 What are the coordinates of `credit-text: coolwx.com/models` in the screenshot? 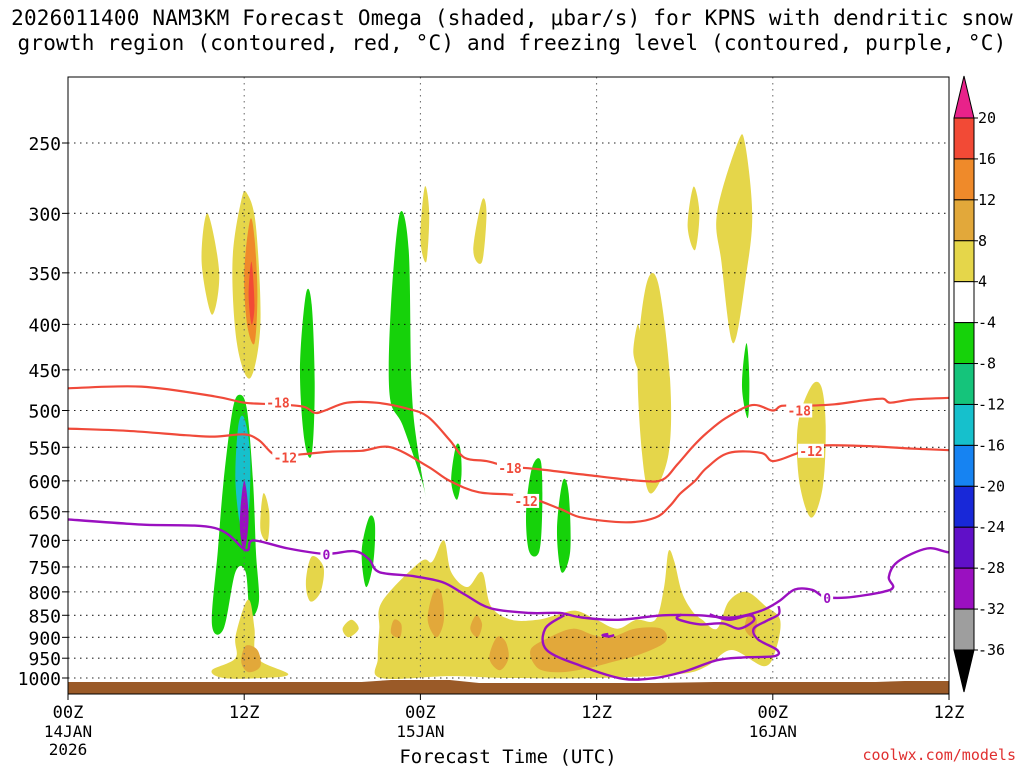 It's located at (939, 755).